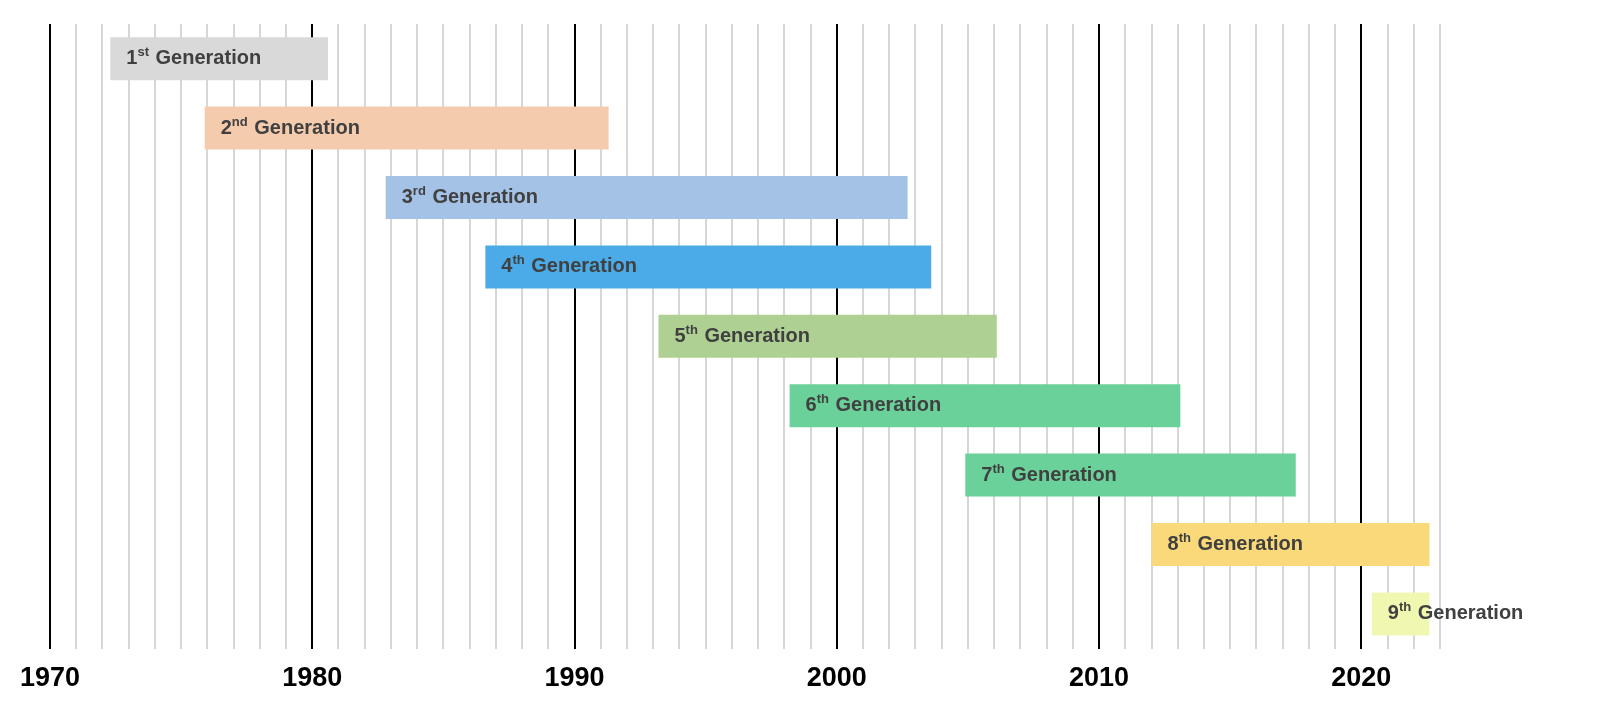  What do you see at coordinates (50, 677) in the screenshot?
I see `x-tick-label: 1970` at bounding box center [50, 677].